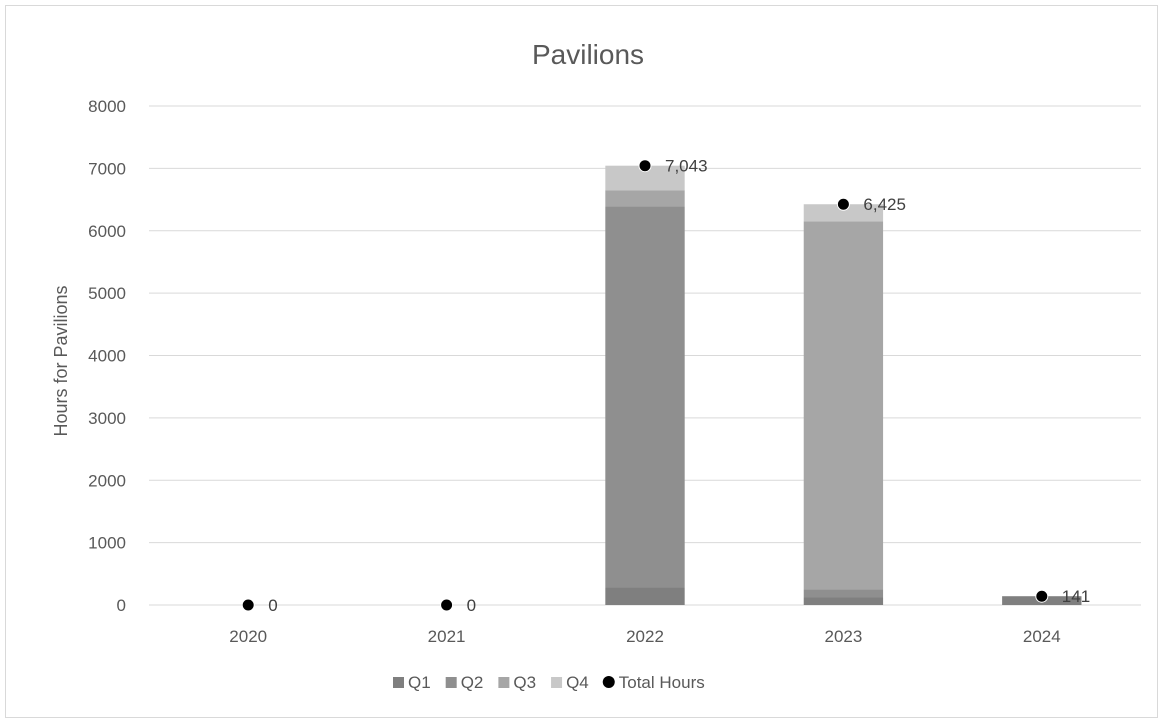 Image resolution: width=1164 pixels, height=723 pixels. I want to click on bar-2023-Q2, so click(843, 593).